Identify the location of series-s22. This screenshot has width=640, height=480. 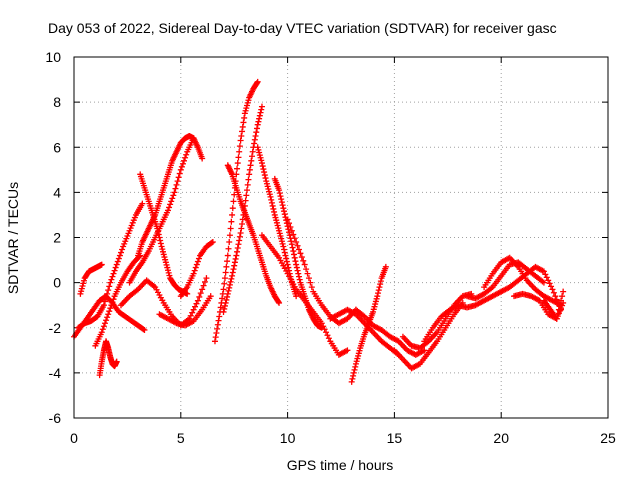
(428, 335).